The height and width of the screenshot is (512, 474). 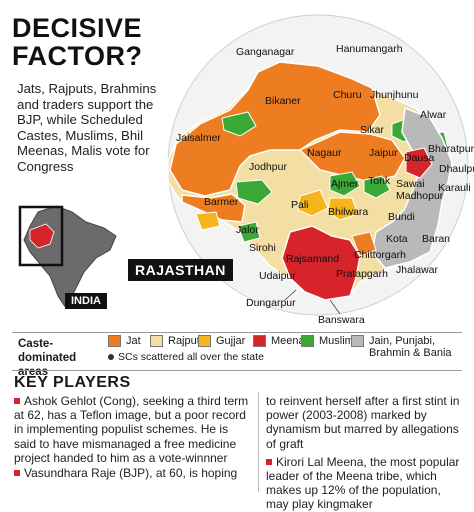 I want to click on headline: DECISIVE FACTOR?, so click(x=77, y=42).